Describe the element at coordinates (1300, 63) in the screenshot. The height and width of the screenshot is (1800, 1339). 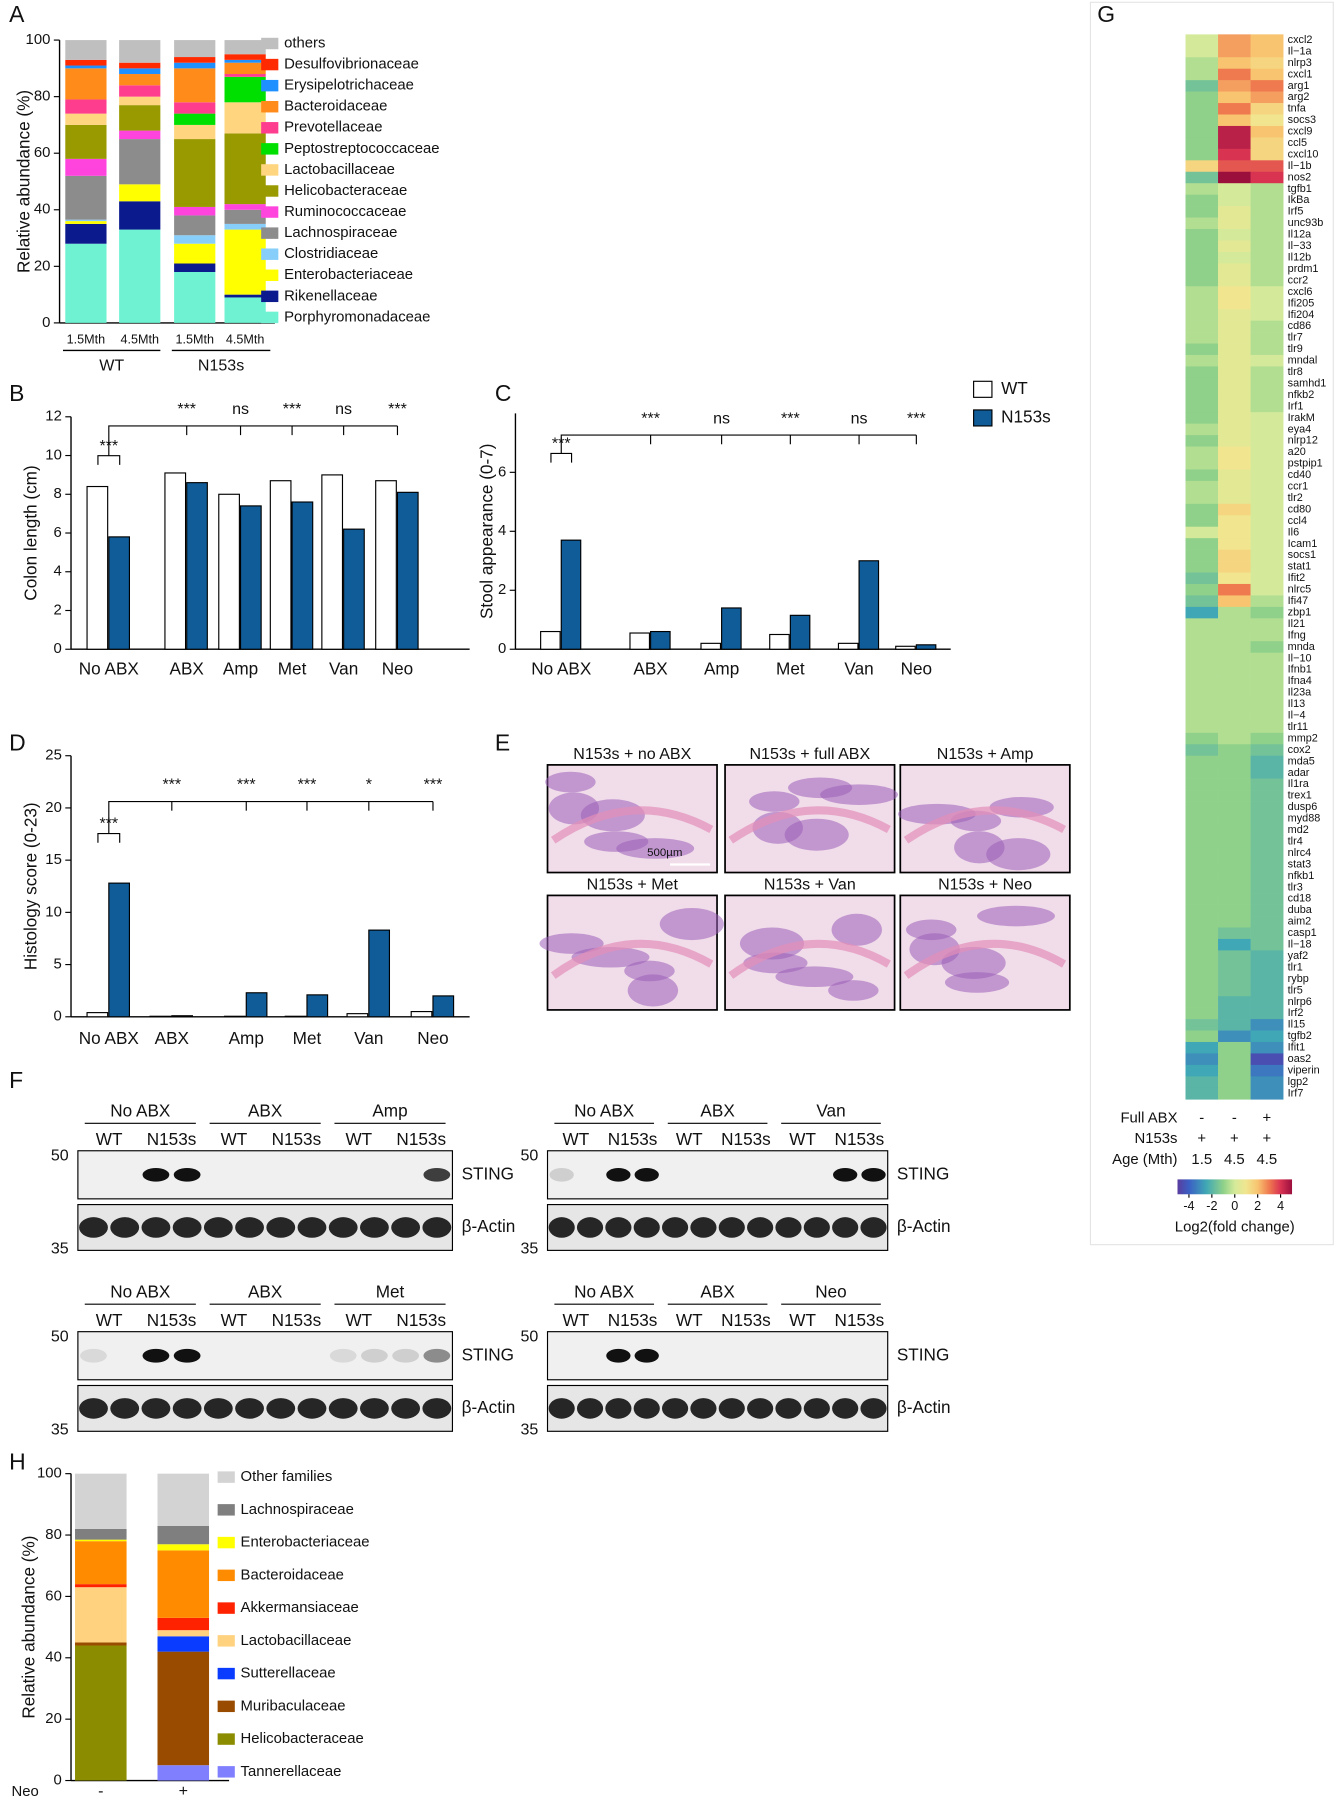
I see `row-label: nlrp3` at that location.